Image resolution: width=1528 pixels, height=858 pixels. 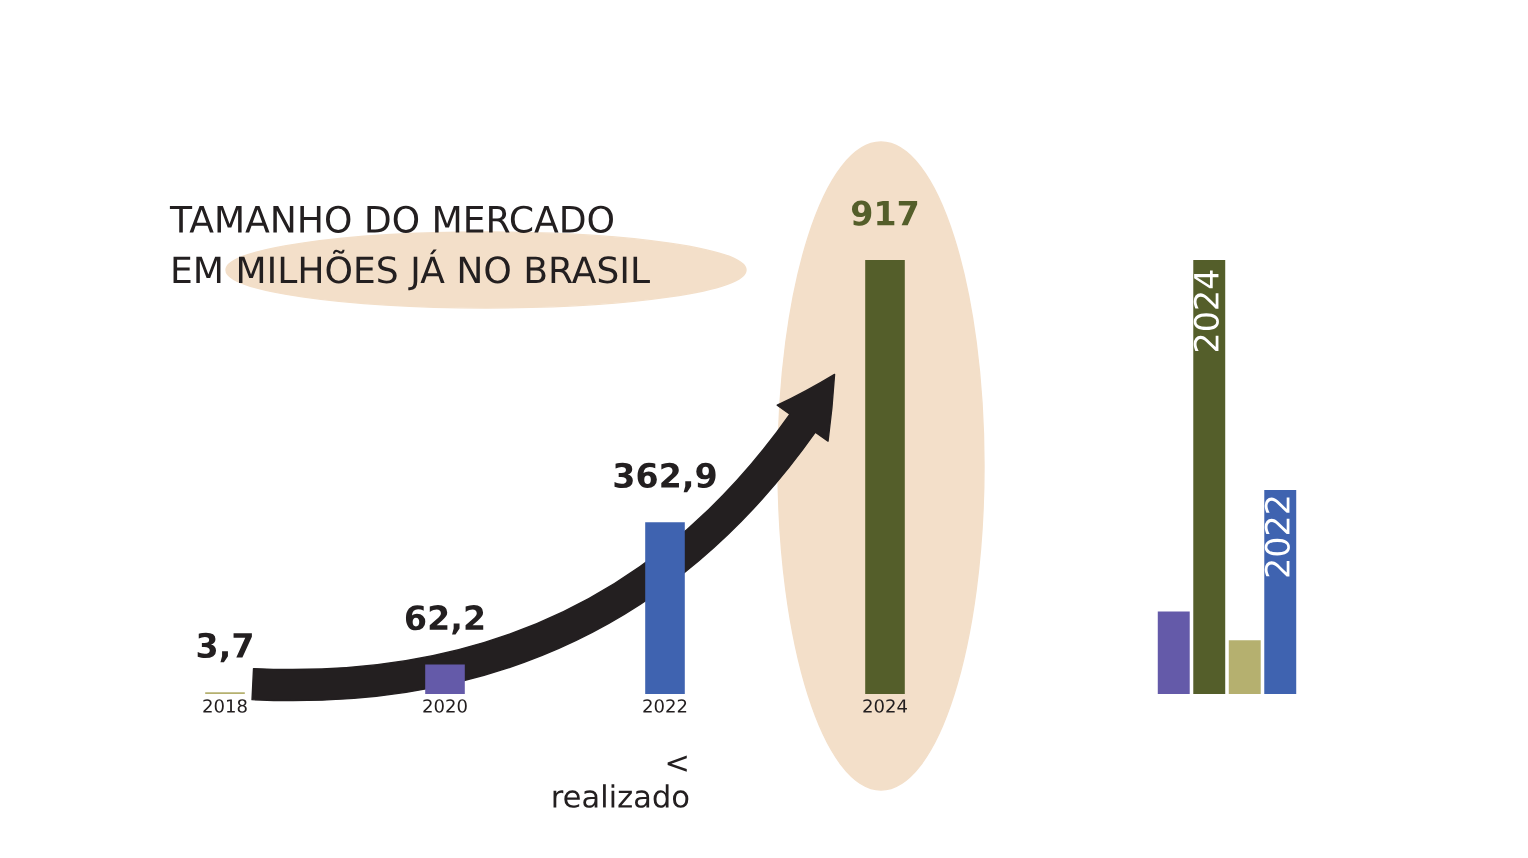 What do you see at coordinates (224, 647) in the screenshot?
I see `data-label: 3,7` at bounding box center [224, 647].